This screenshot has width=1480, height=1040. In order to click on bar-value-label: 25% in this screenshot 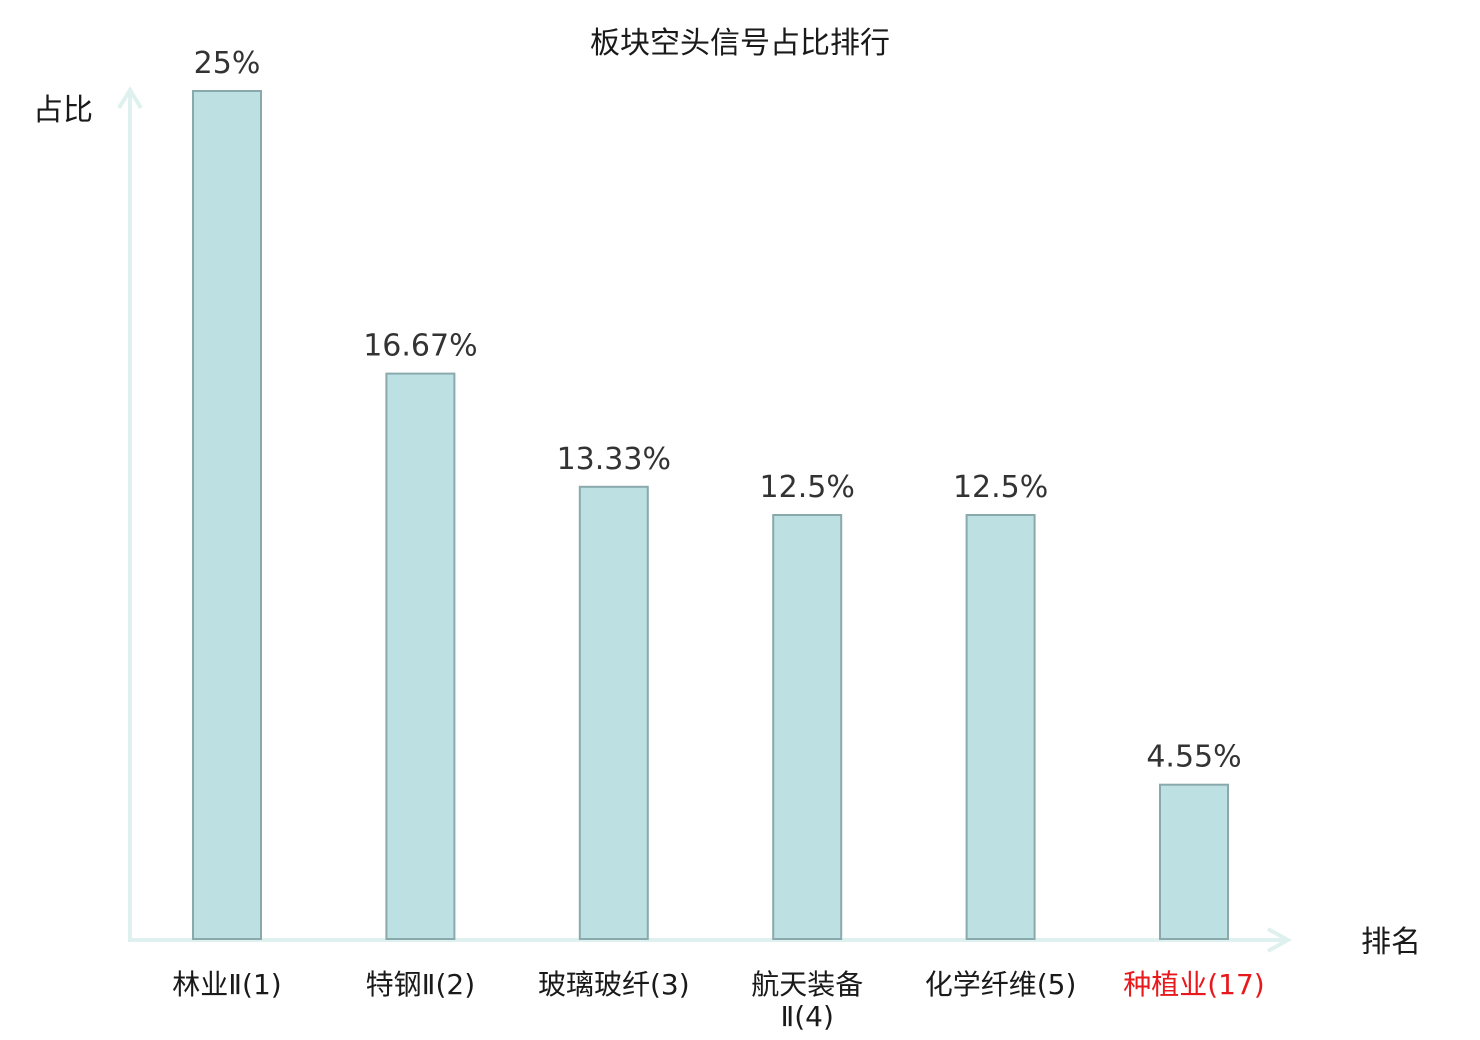, I will do `click(227, 63)`.